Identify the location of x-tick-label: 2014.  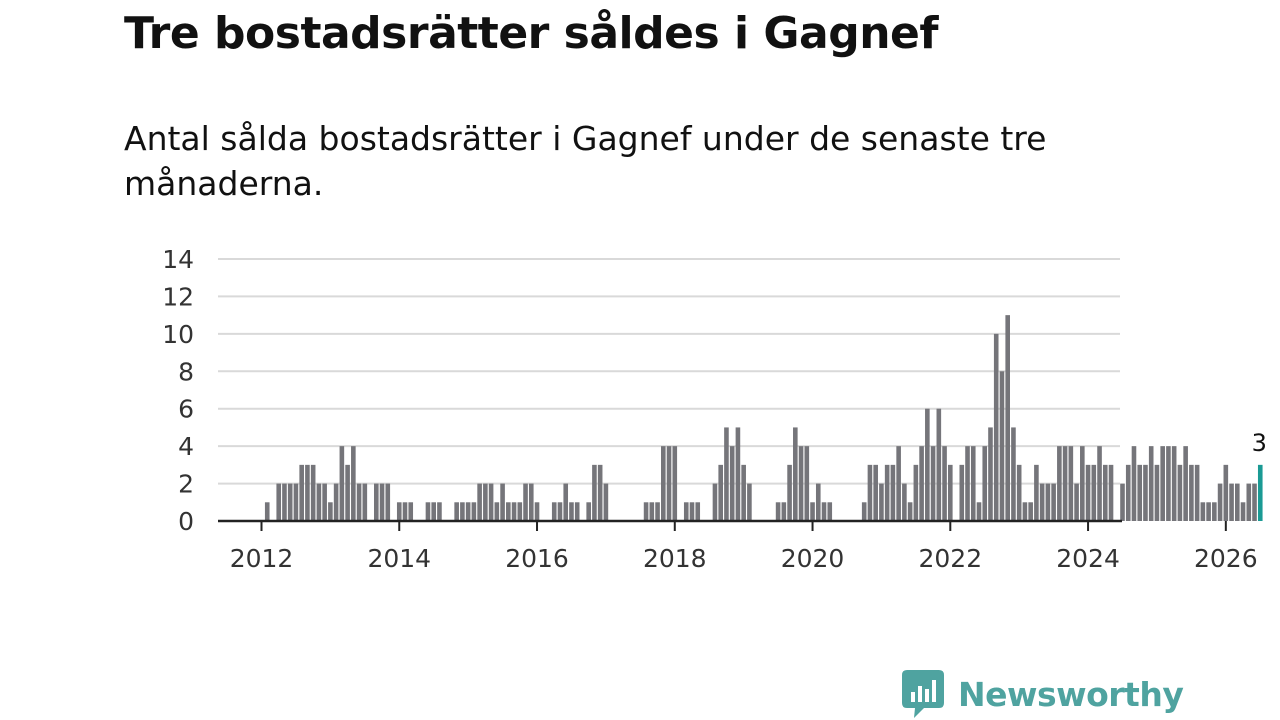
(399, 558).